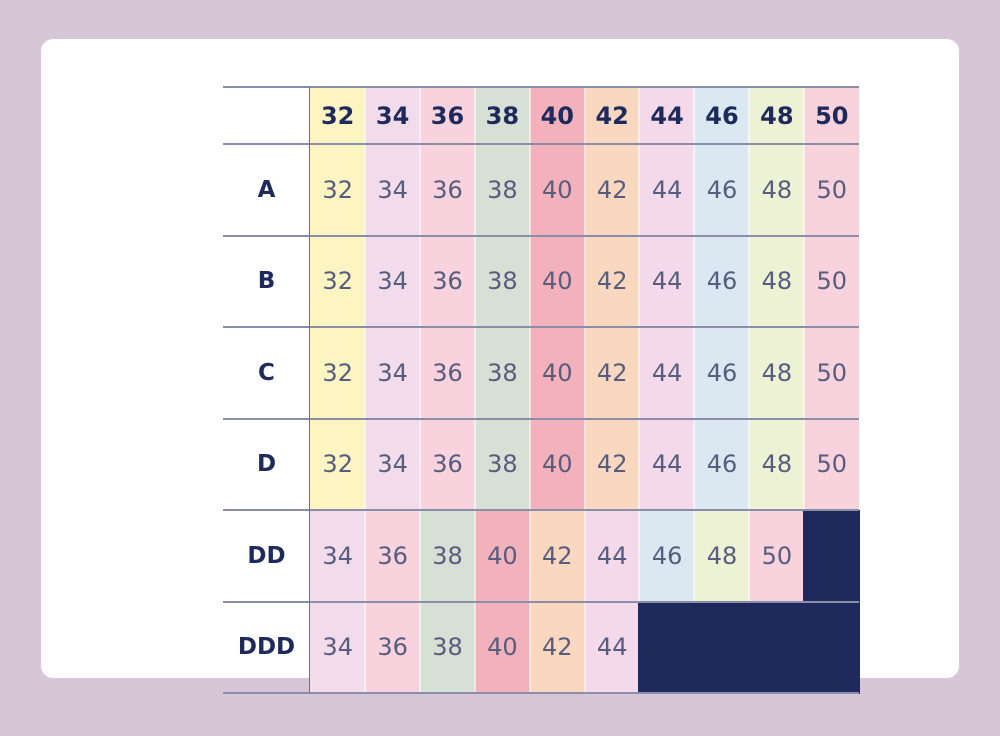  I want to click on row-label: D, so click(266, 464).